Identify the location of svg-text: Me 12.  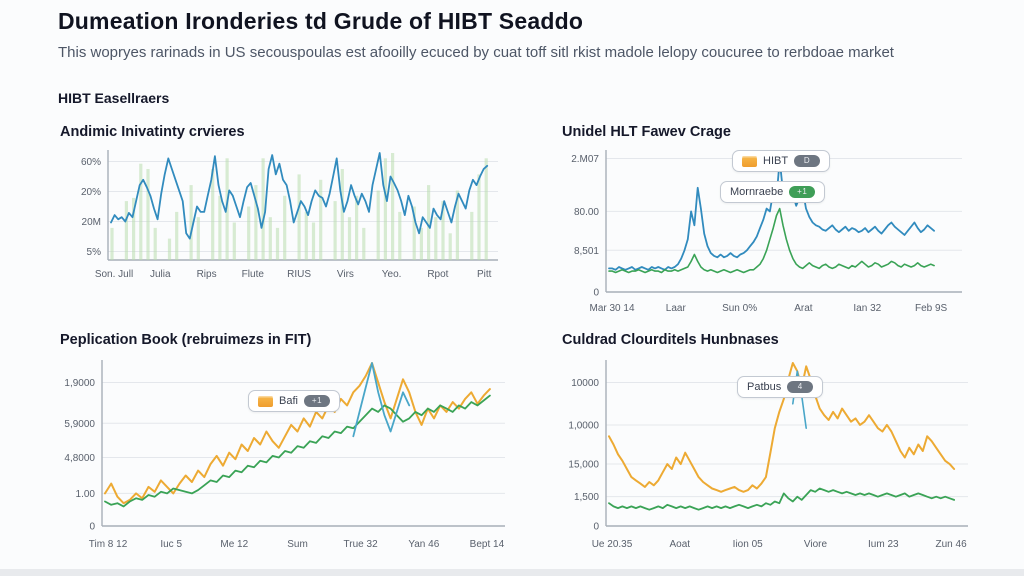
(234, 544).